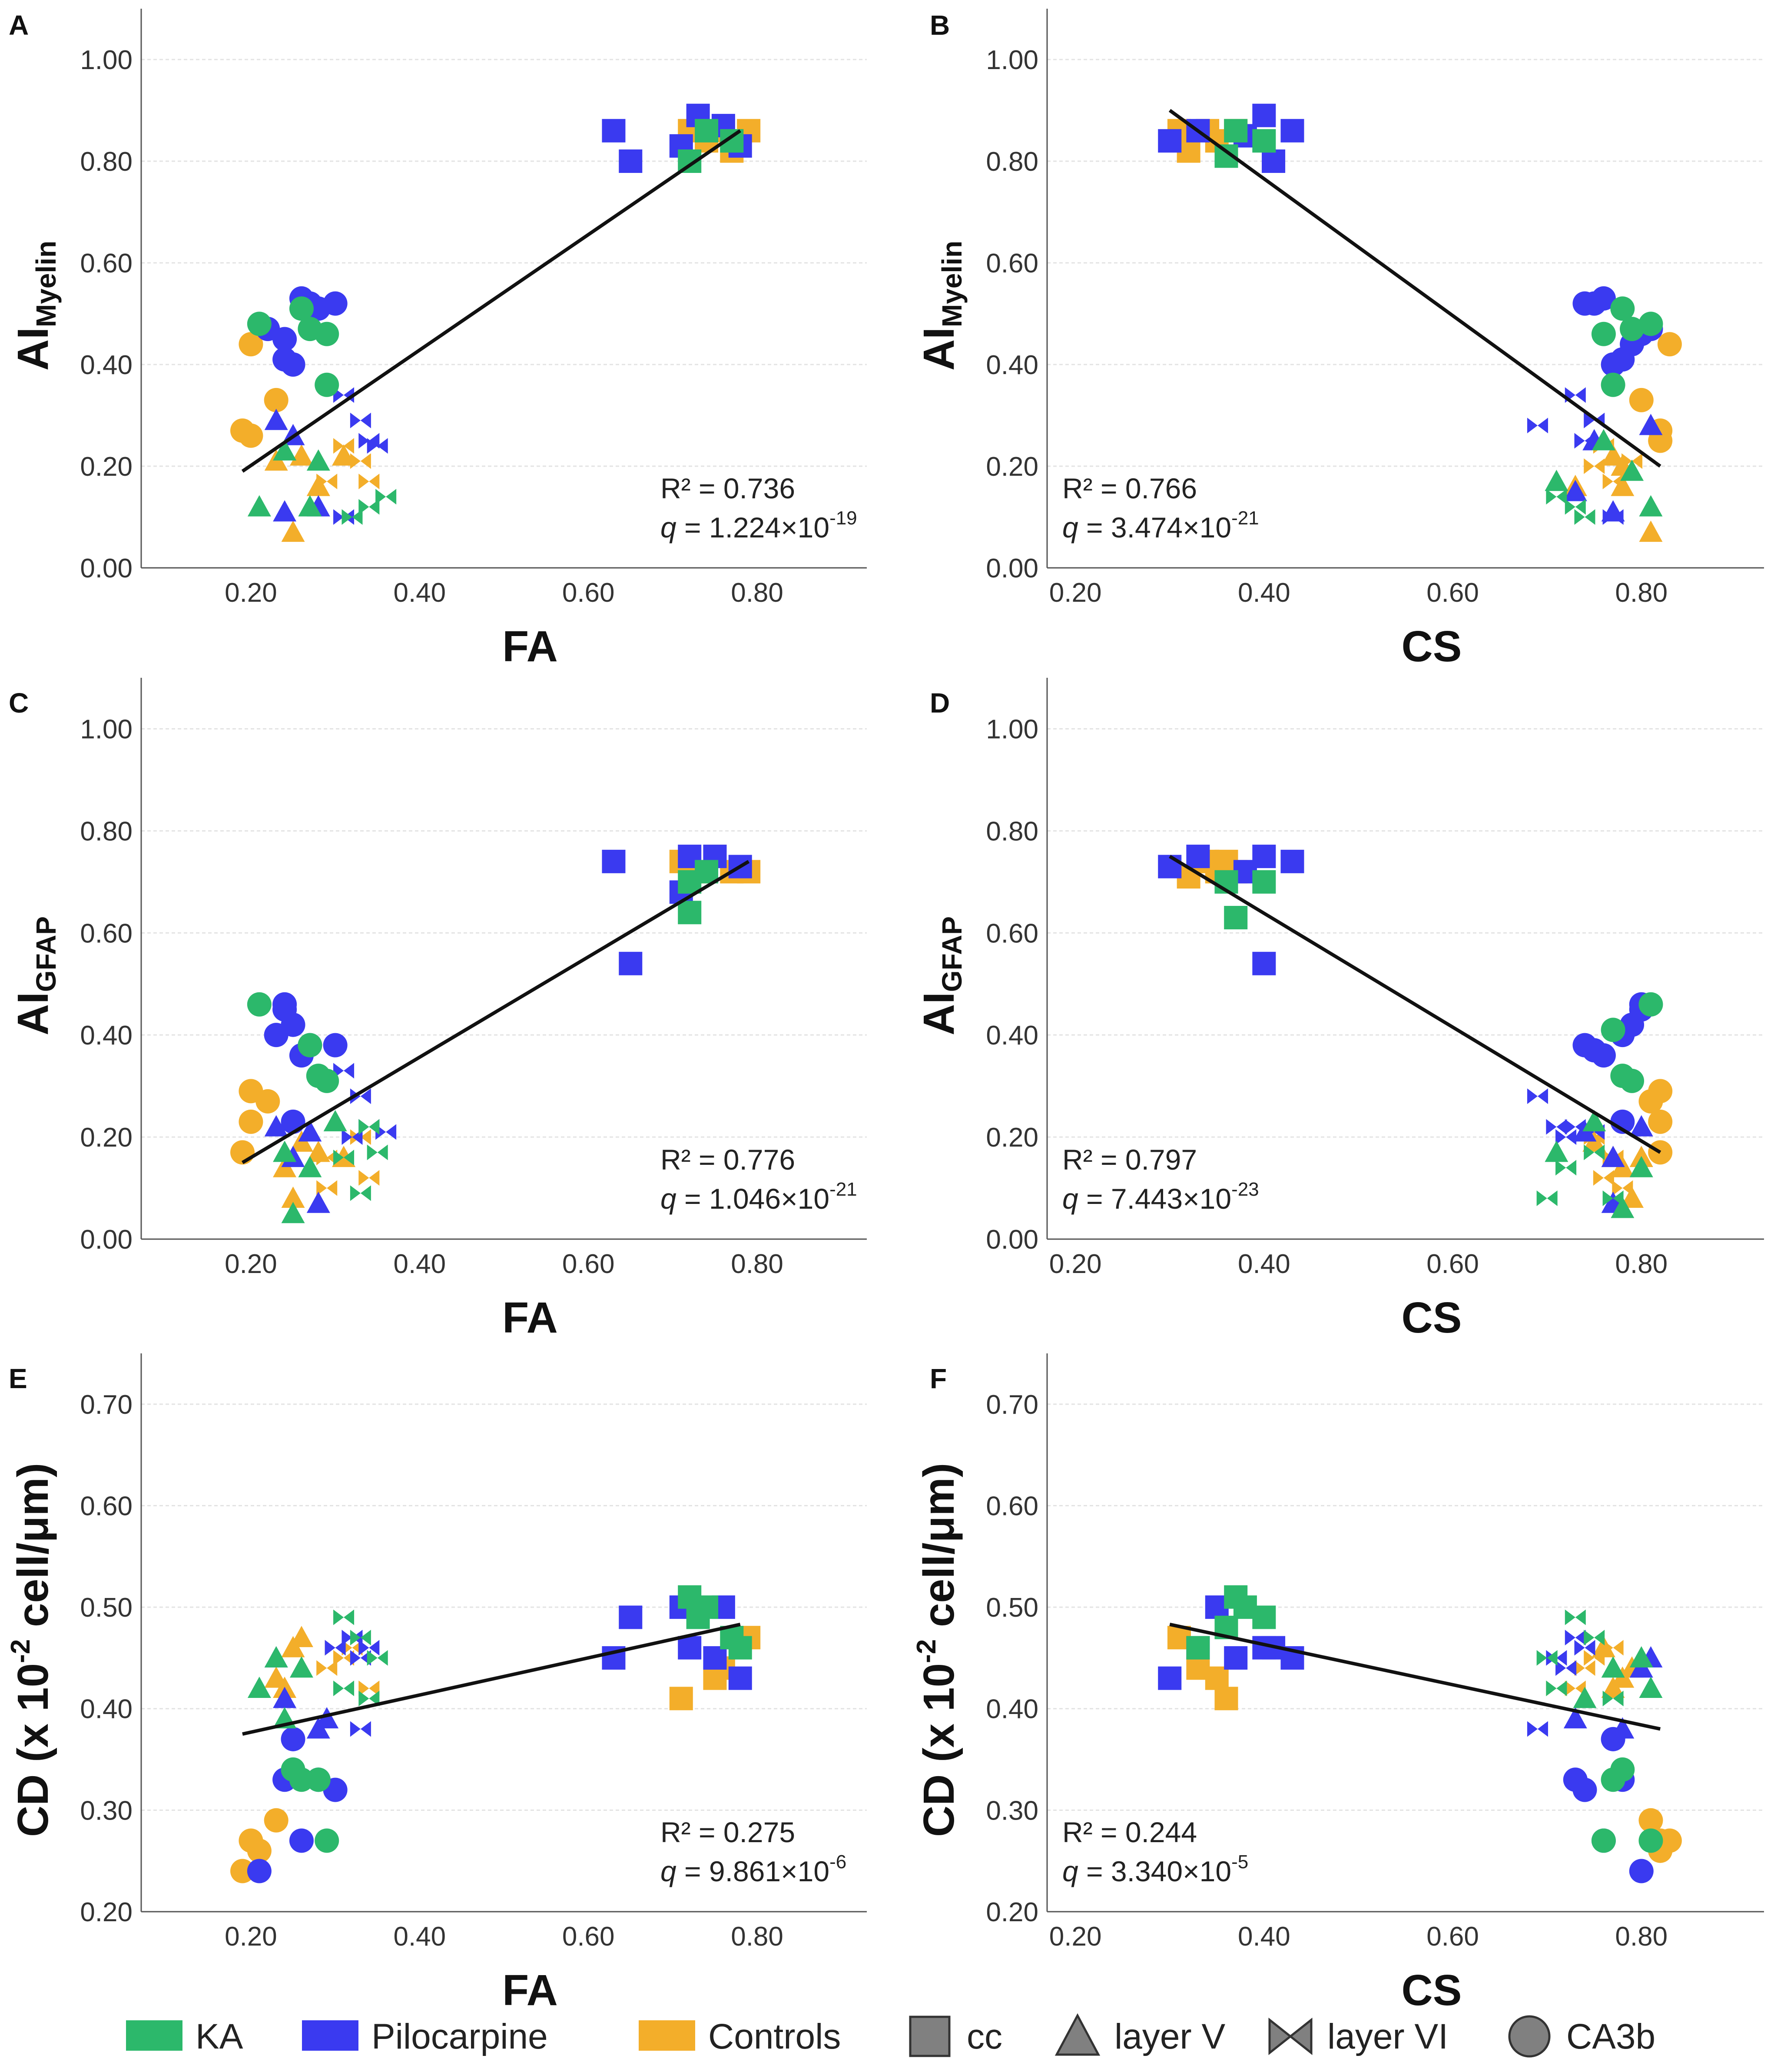 Image resolution: width=1774 pixels, height=2072 pixels. What do you see at coordinates (35, 975) in the screenshot?
I see `y-axis-title: AIGFAP` at bounding box center [35, 975].